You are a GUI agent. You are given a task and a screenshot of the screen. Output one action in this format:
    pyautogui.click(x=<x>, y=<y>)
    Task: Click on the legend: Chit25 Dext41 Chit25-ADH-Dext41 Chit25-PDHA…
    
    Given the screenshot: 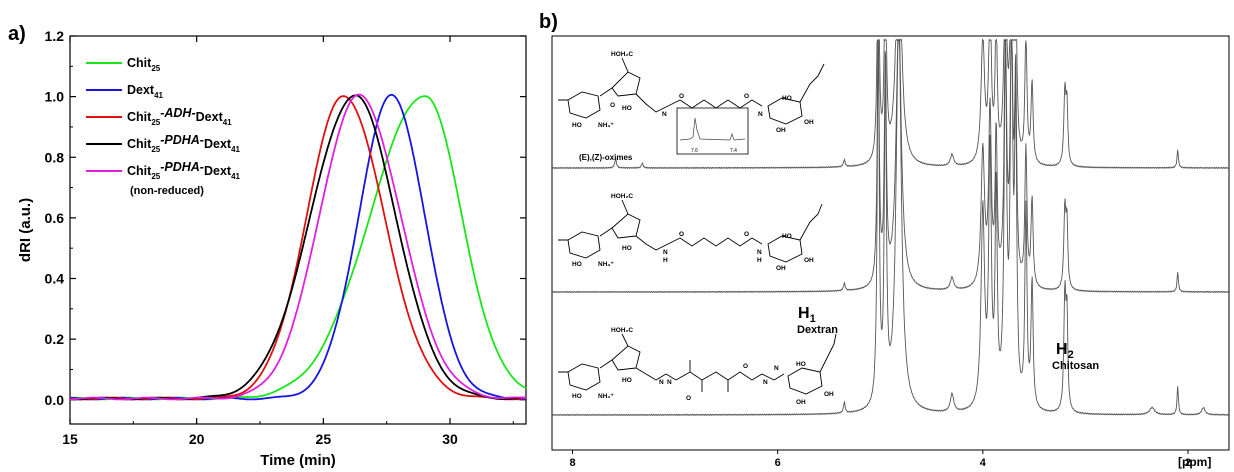 What is the action you would take?
    pyautogui.click(x=163, y=126)
    